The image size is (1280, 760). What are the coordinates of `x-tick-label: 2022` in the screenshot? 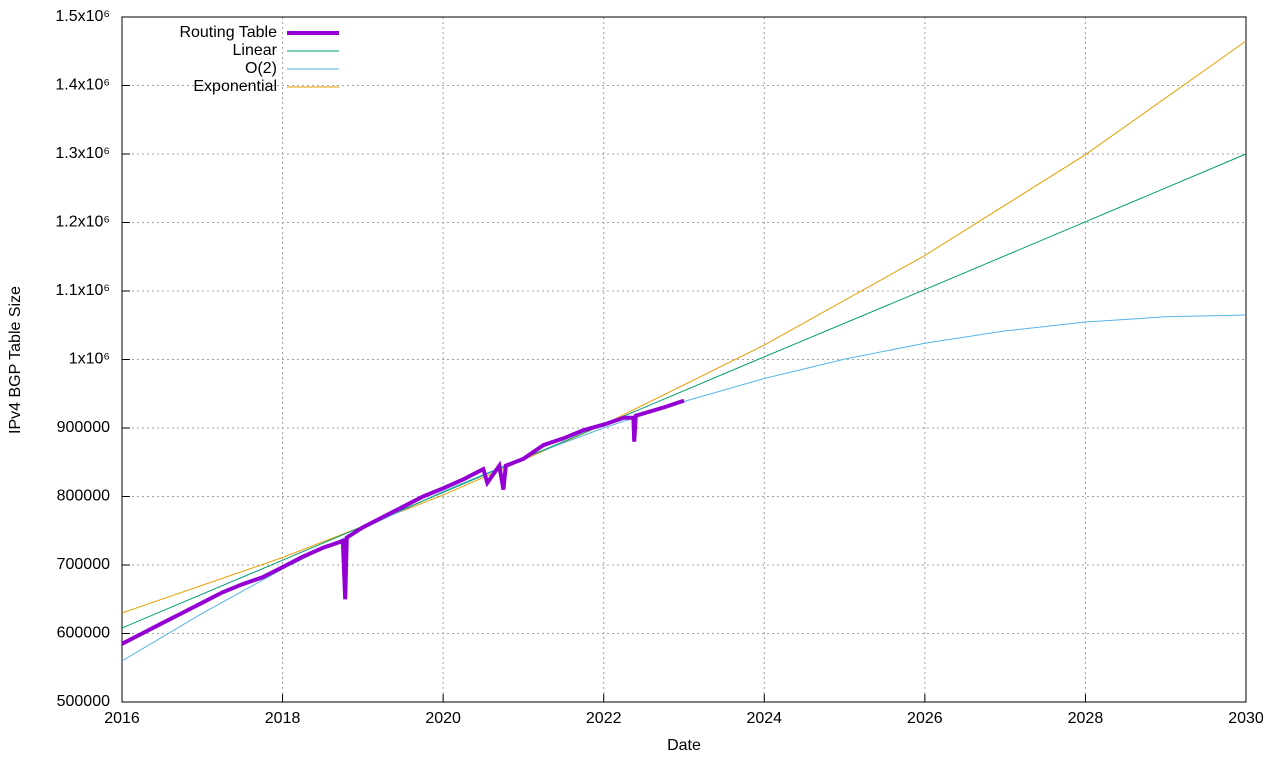 It's located at (604, 718).